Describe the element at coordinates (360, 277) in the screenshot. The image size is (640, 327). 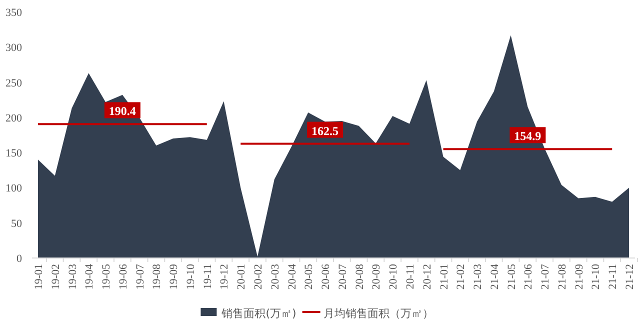
I see `x-tick-label: 20-08` at that location.